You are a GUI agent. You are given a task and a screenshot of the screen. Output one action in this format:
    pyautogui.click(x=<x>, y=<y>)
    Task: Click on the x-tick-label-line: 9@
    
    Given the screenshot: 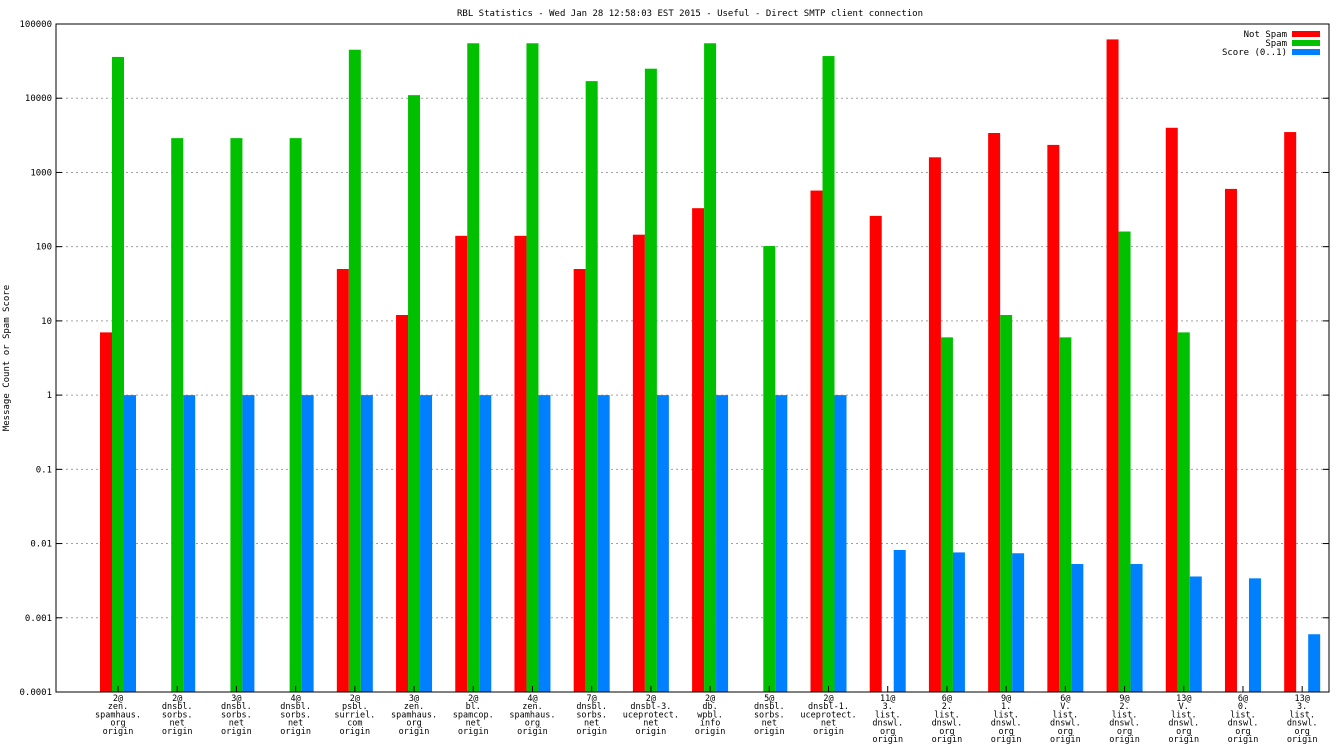 What is the action you would take?
    pyautogui.click(x=1006, y=699)
    